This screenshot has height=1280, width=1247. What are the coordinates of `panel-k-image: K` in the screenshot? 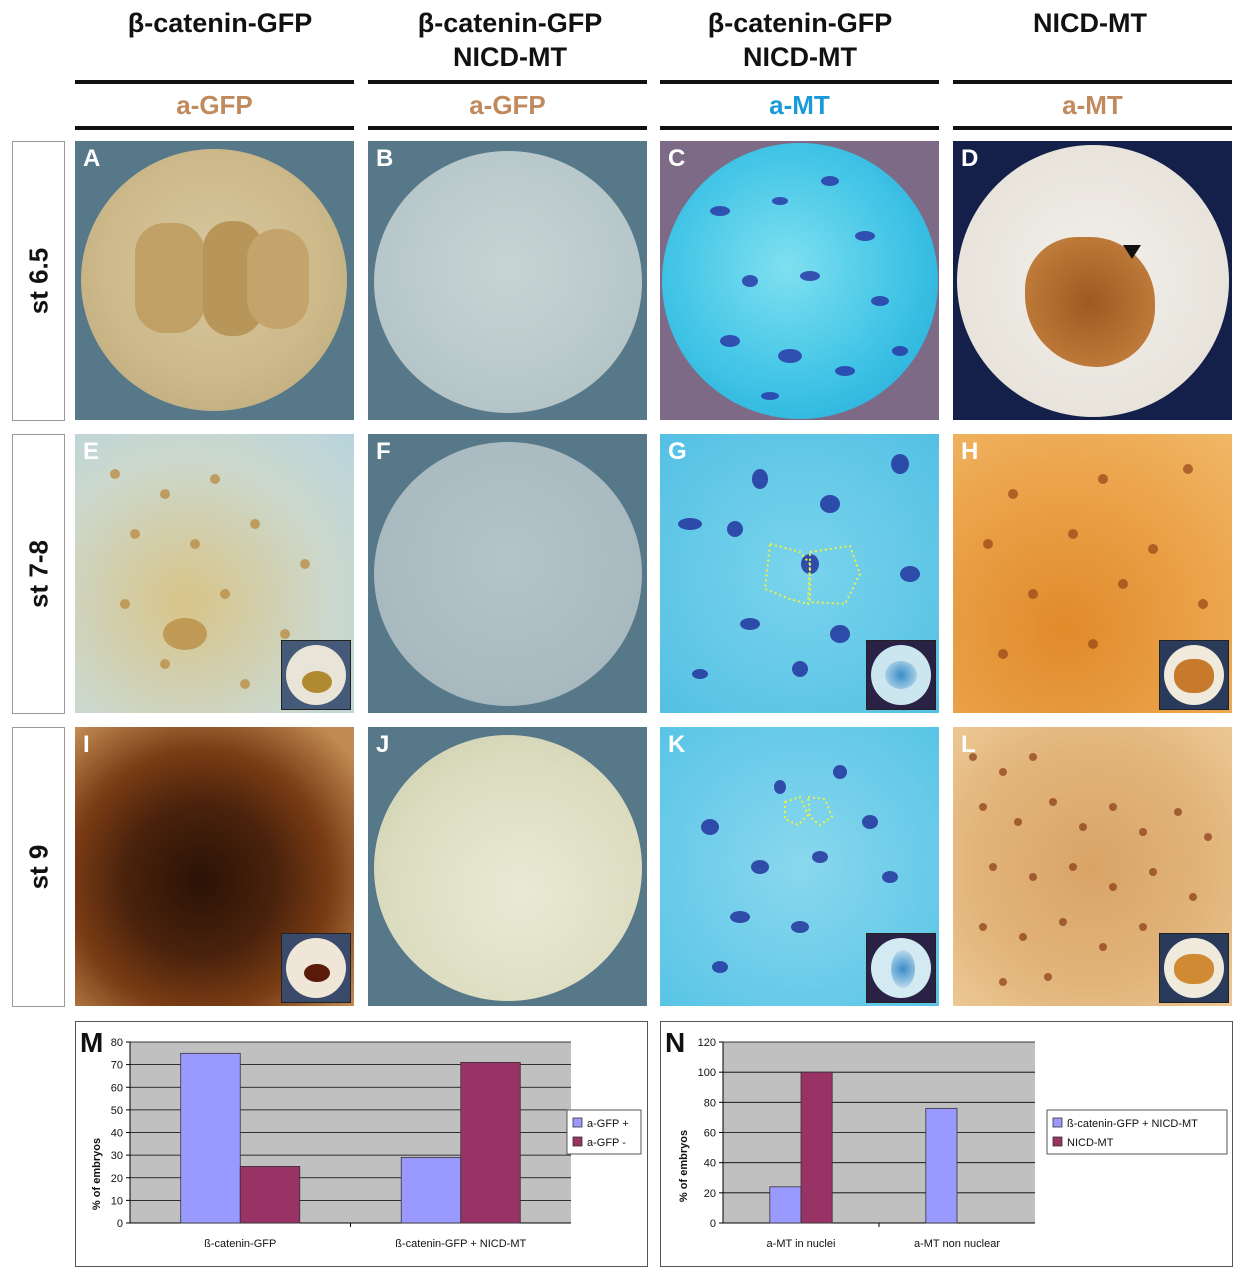 It's located at (799, 866).